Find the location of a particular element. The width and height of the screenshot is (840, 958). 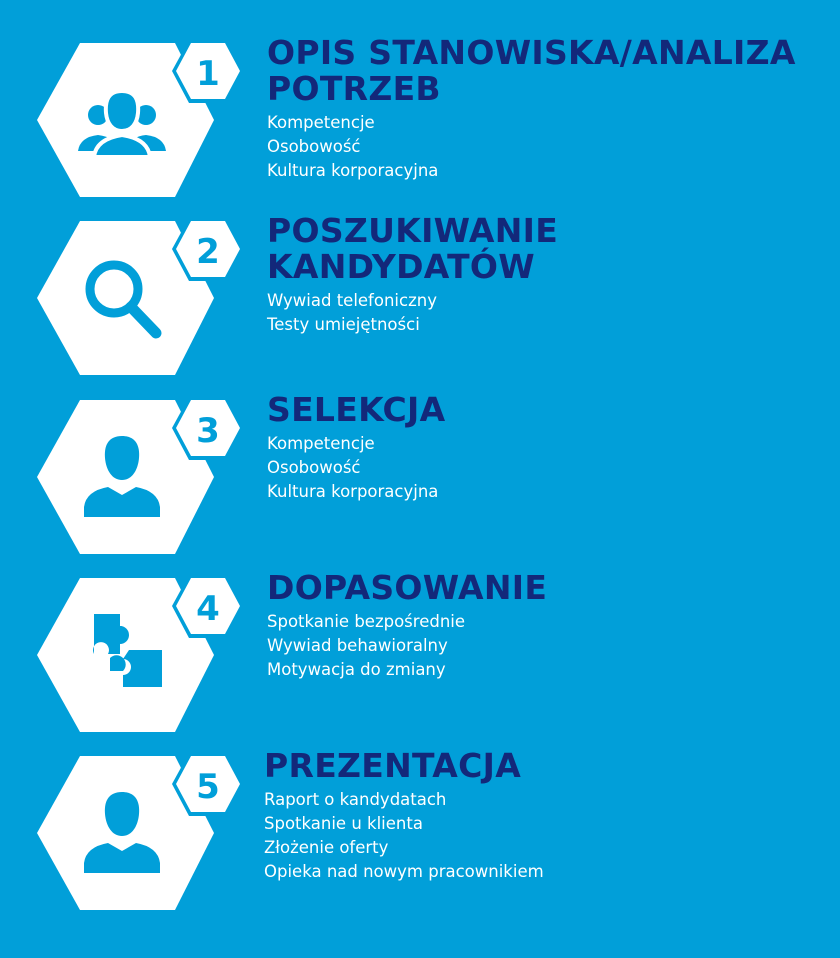

step-title: SELEKCJA is located at coordinates (356, 410).